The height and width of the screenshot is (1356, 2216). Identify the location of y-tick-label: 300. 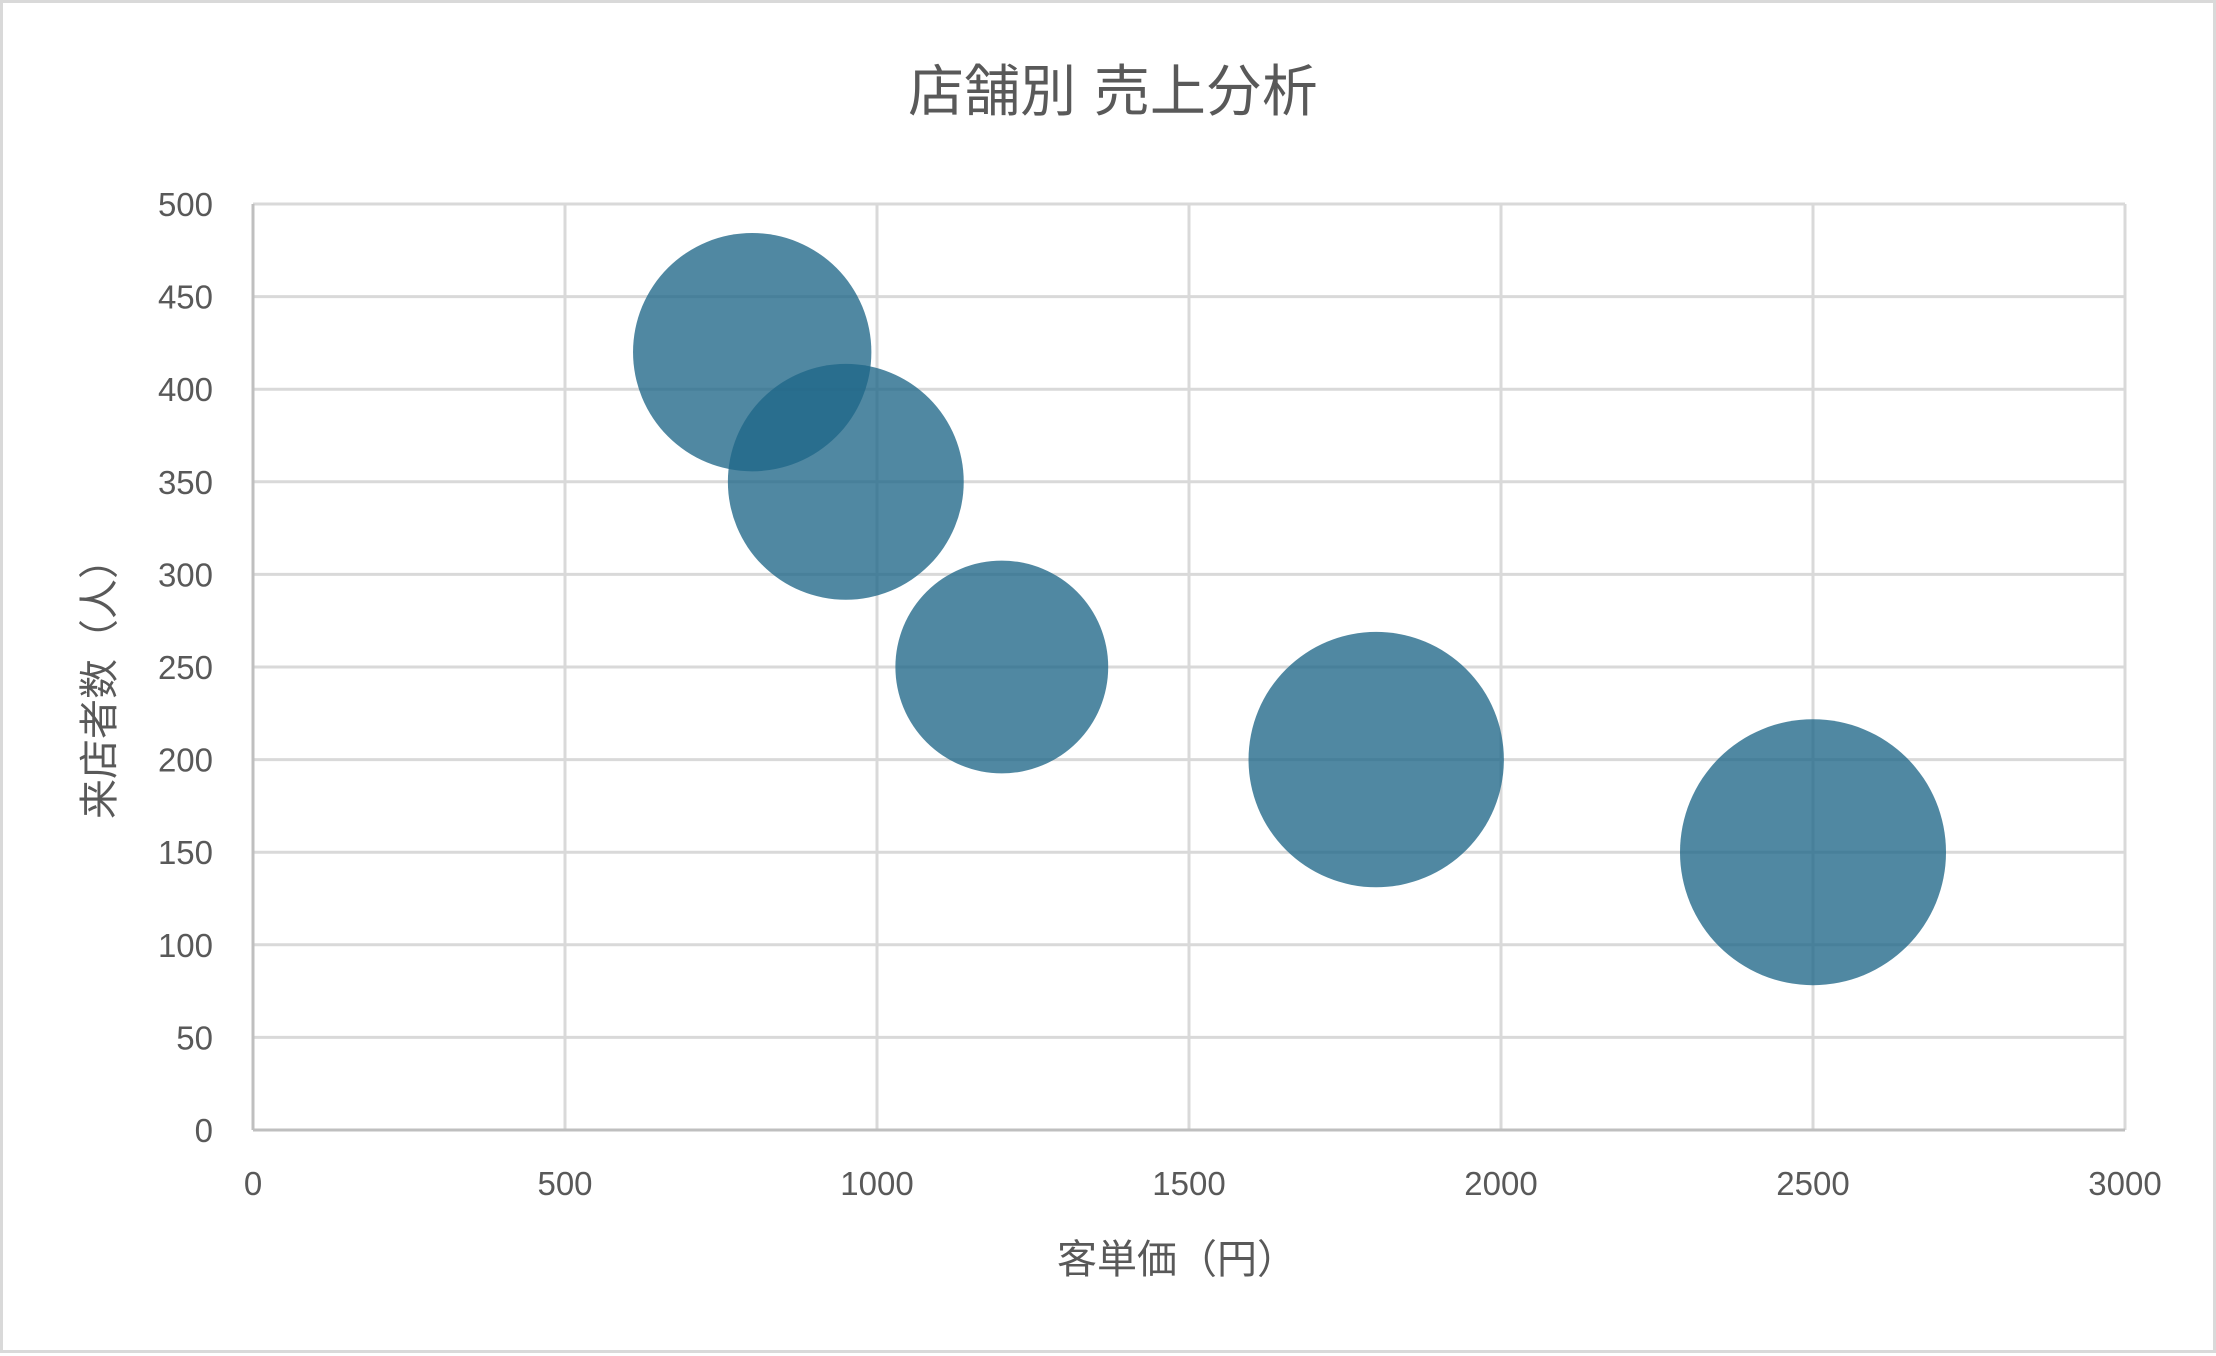
(185, 574).